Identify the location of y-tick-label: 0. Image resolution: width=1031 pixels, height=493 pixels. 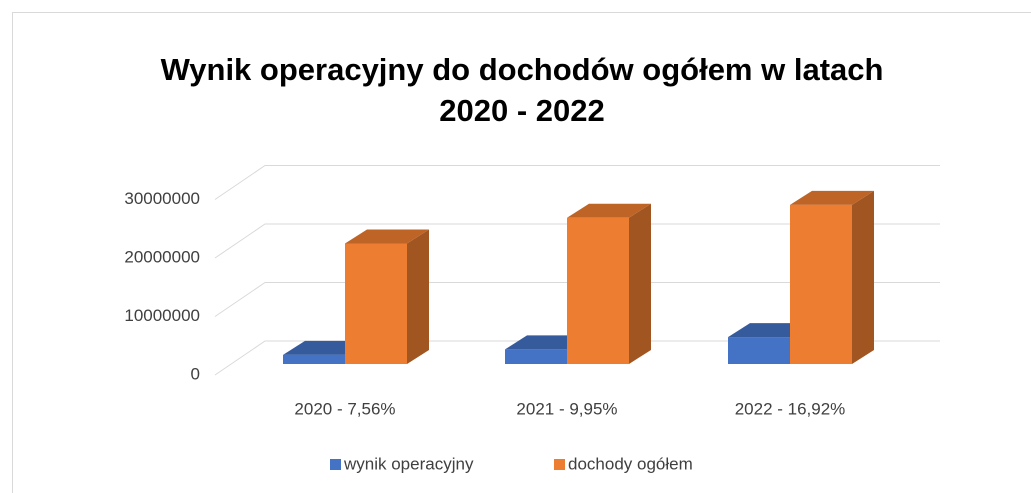
(195, 373).